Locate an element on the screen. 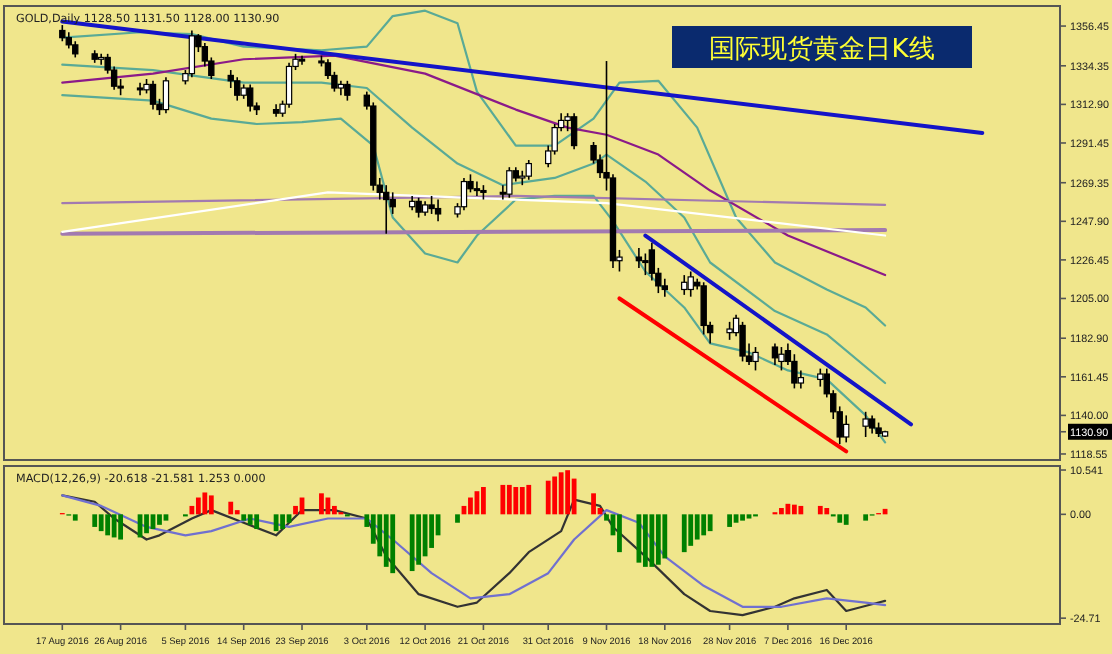 This screenshot has width=1112, height=654. text: 国际现货黄金日K线 is located at coordinates (822, 50).